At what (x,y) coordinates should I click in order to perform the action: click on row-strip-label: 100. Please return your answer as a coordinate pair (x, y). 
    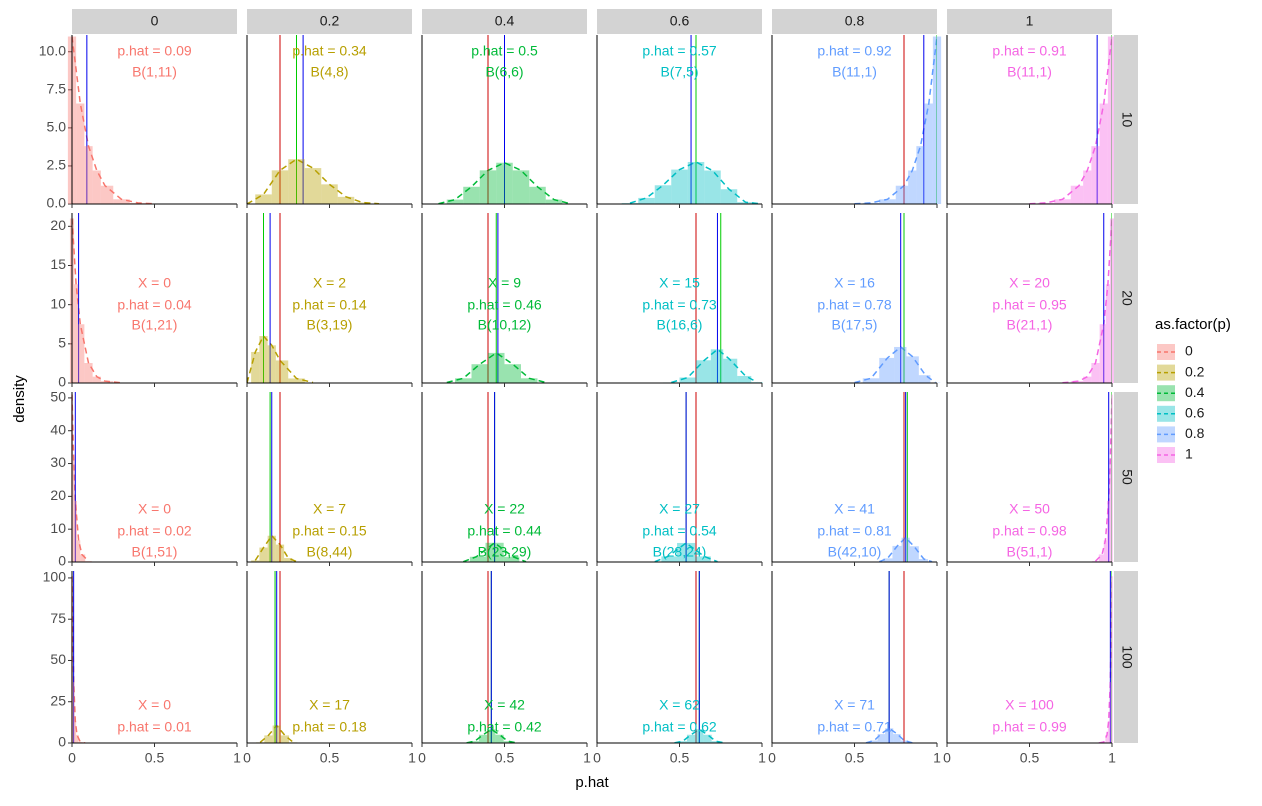
    Looking at the image, I should click on (1127, 657).